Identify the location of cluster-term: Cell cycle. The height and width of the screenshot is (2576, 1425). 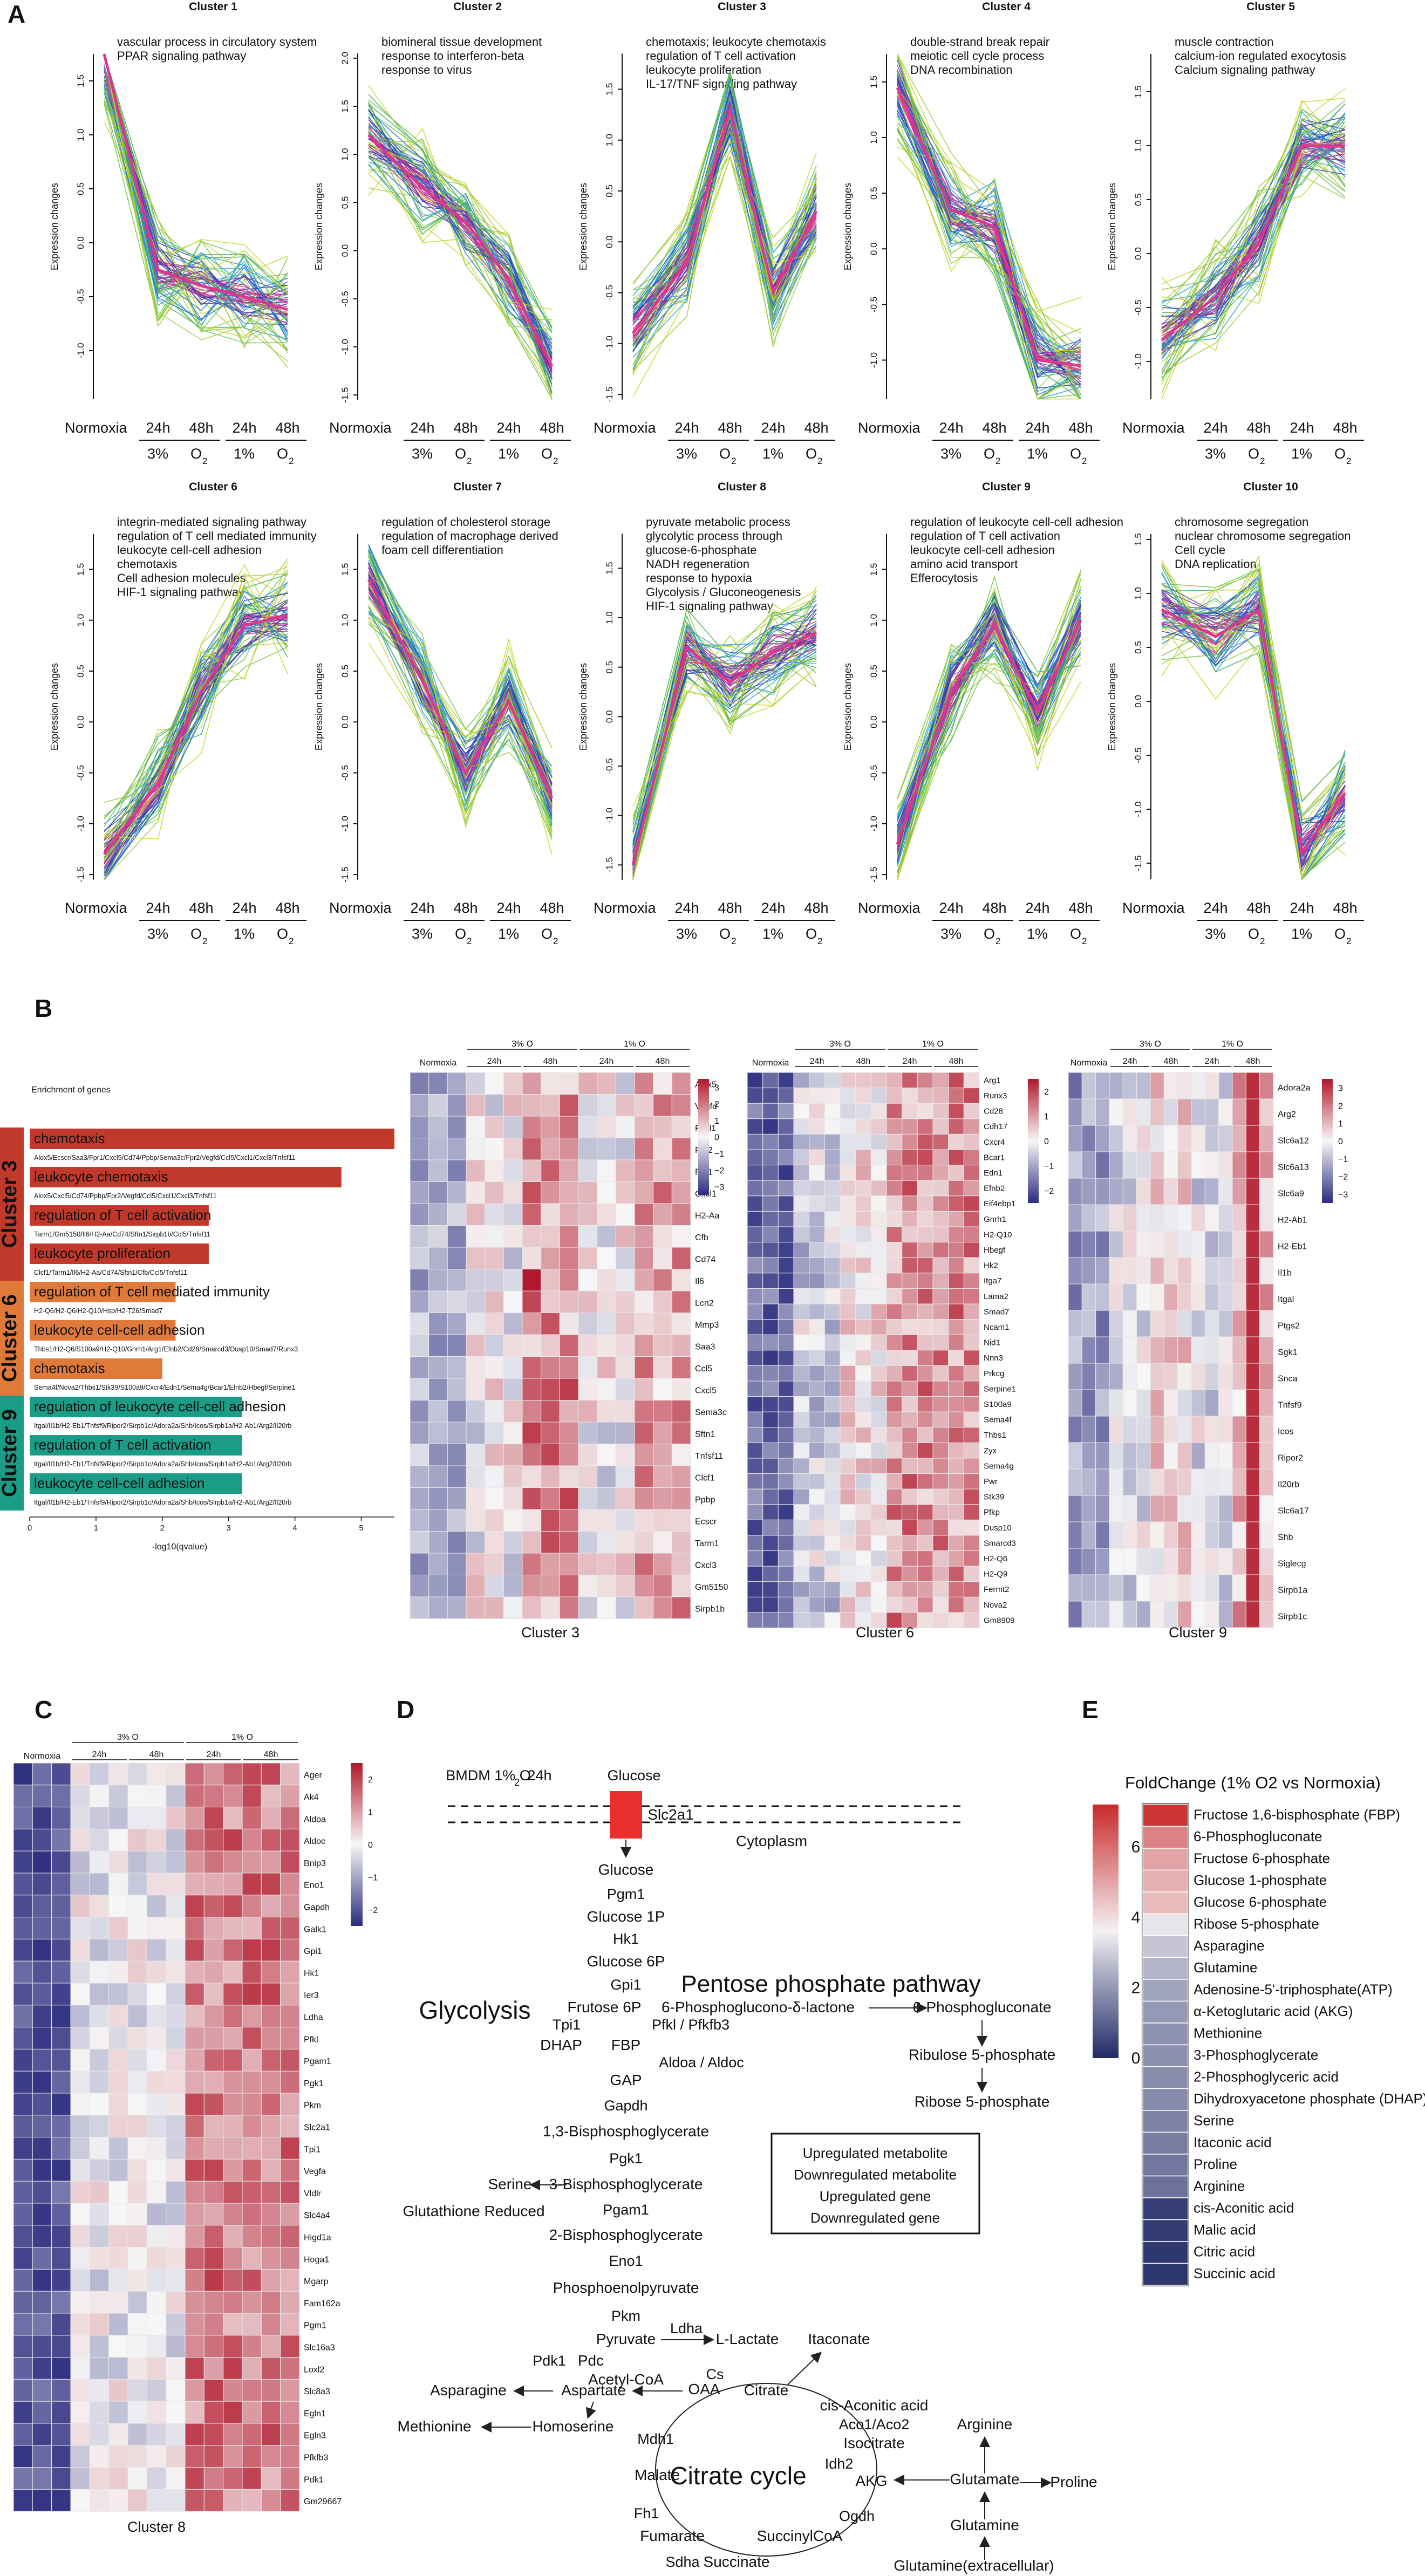
(1200, 550).